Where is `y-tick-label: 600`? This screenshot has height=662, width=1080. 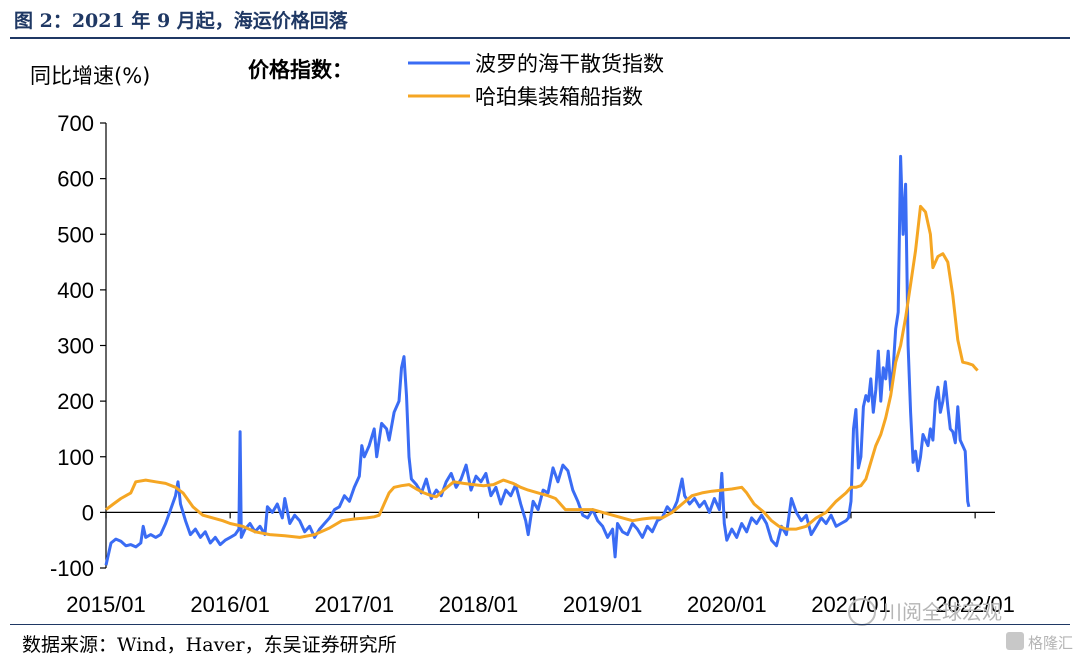 y-tick-label: 600 is located at coordinates (75, 179).